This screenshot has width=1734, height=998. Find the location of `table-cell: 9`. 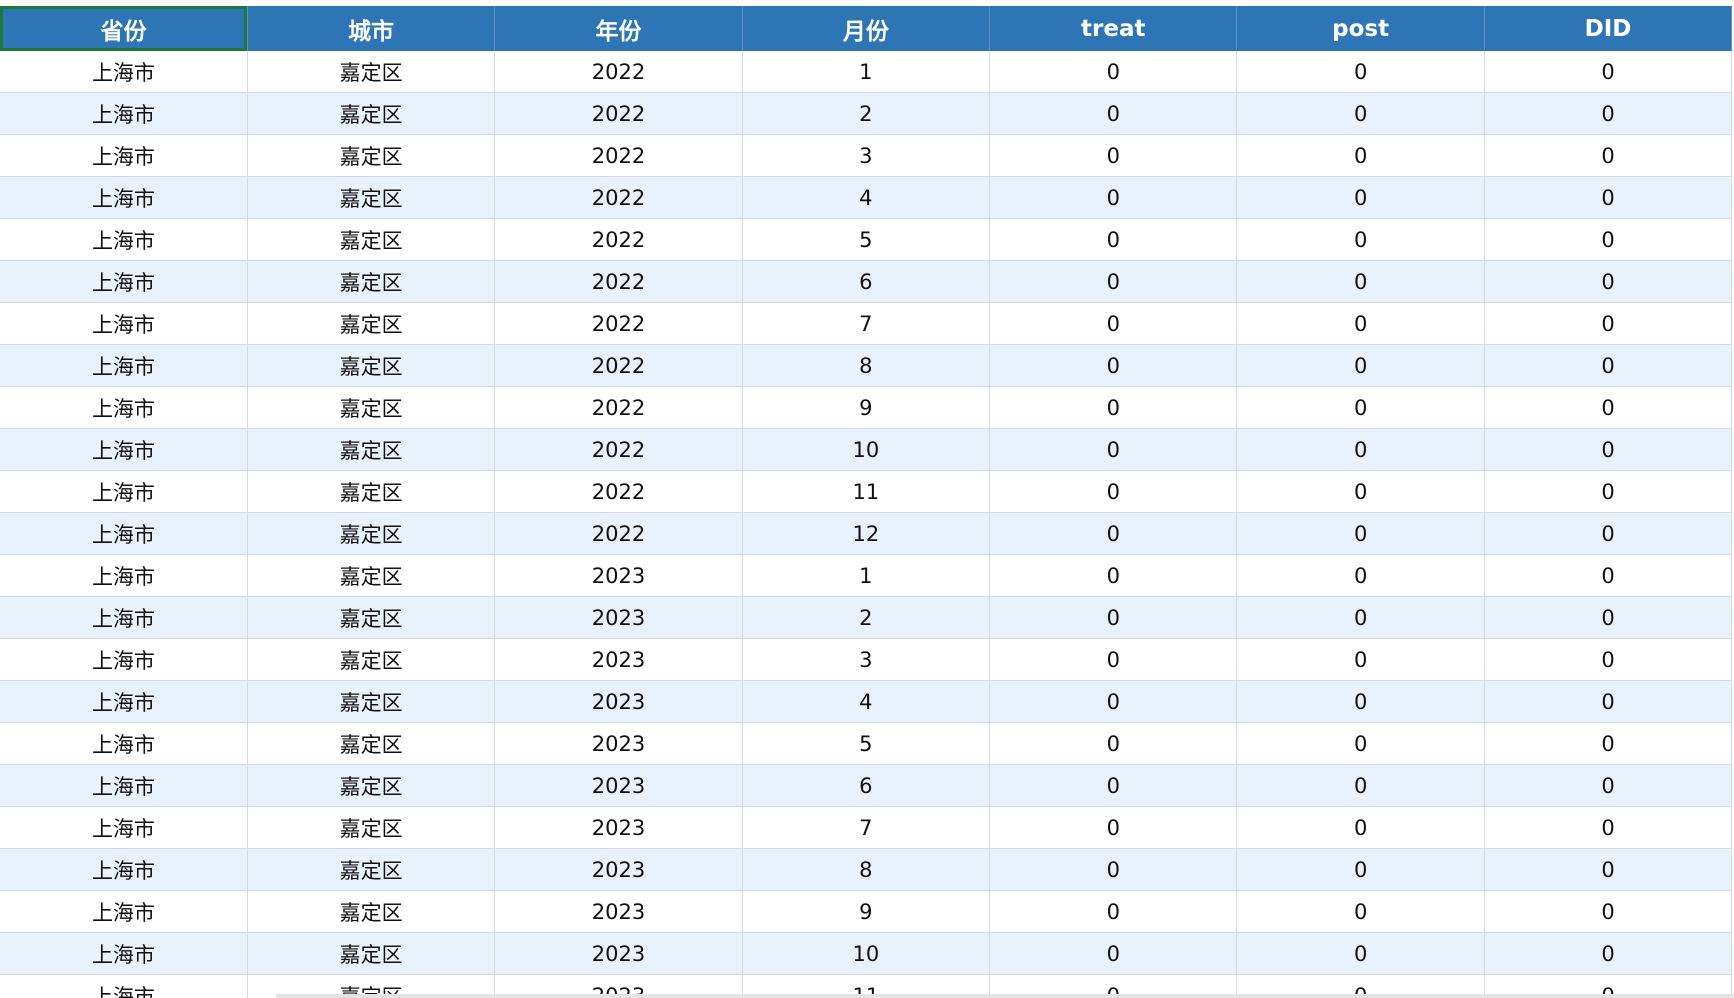

table-cell: 9 is located at coordinates (866, 407).